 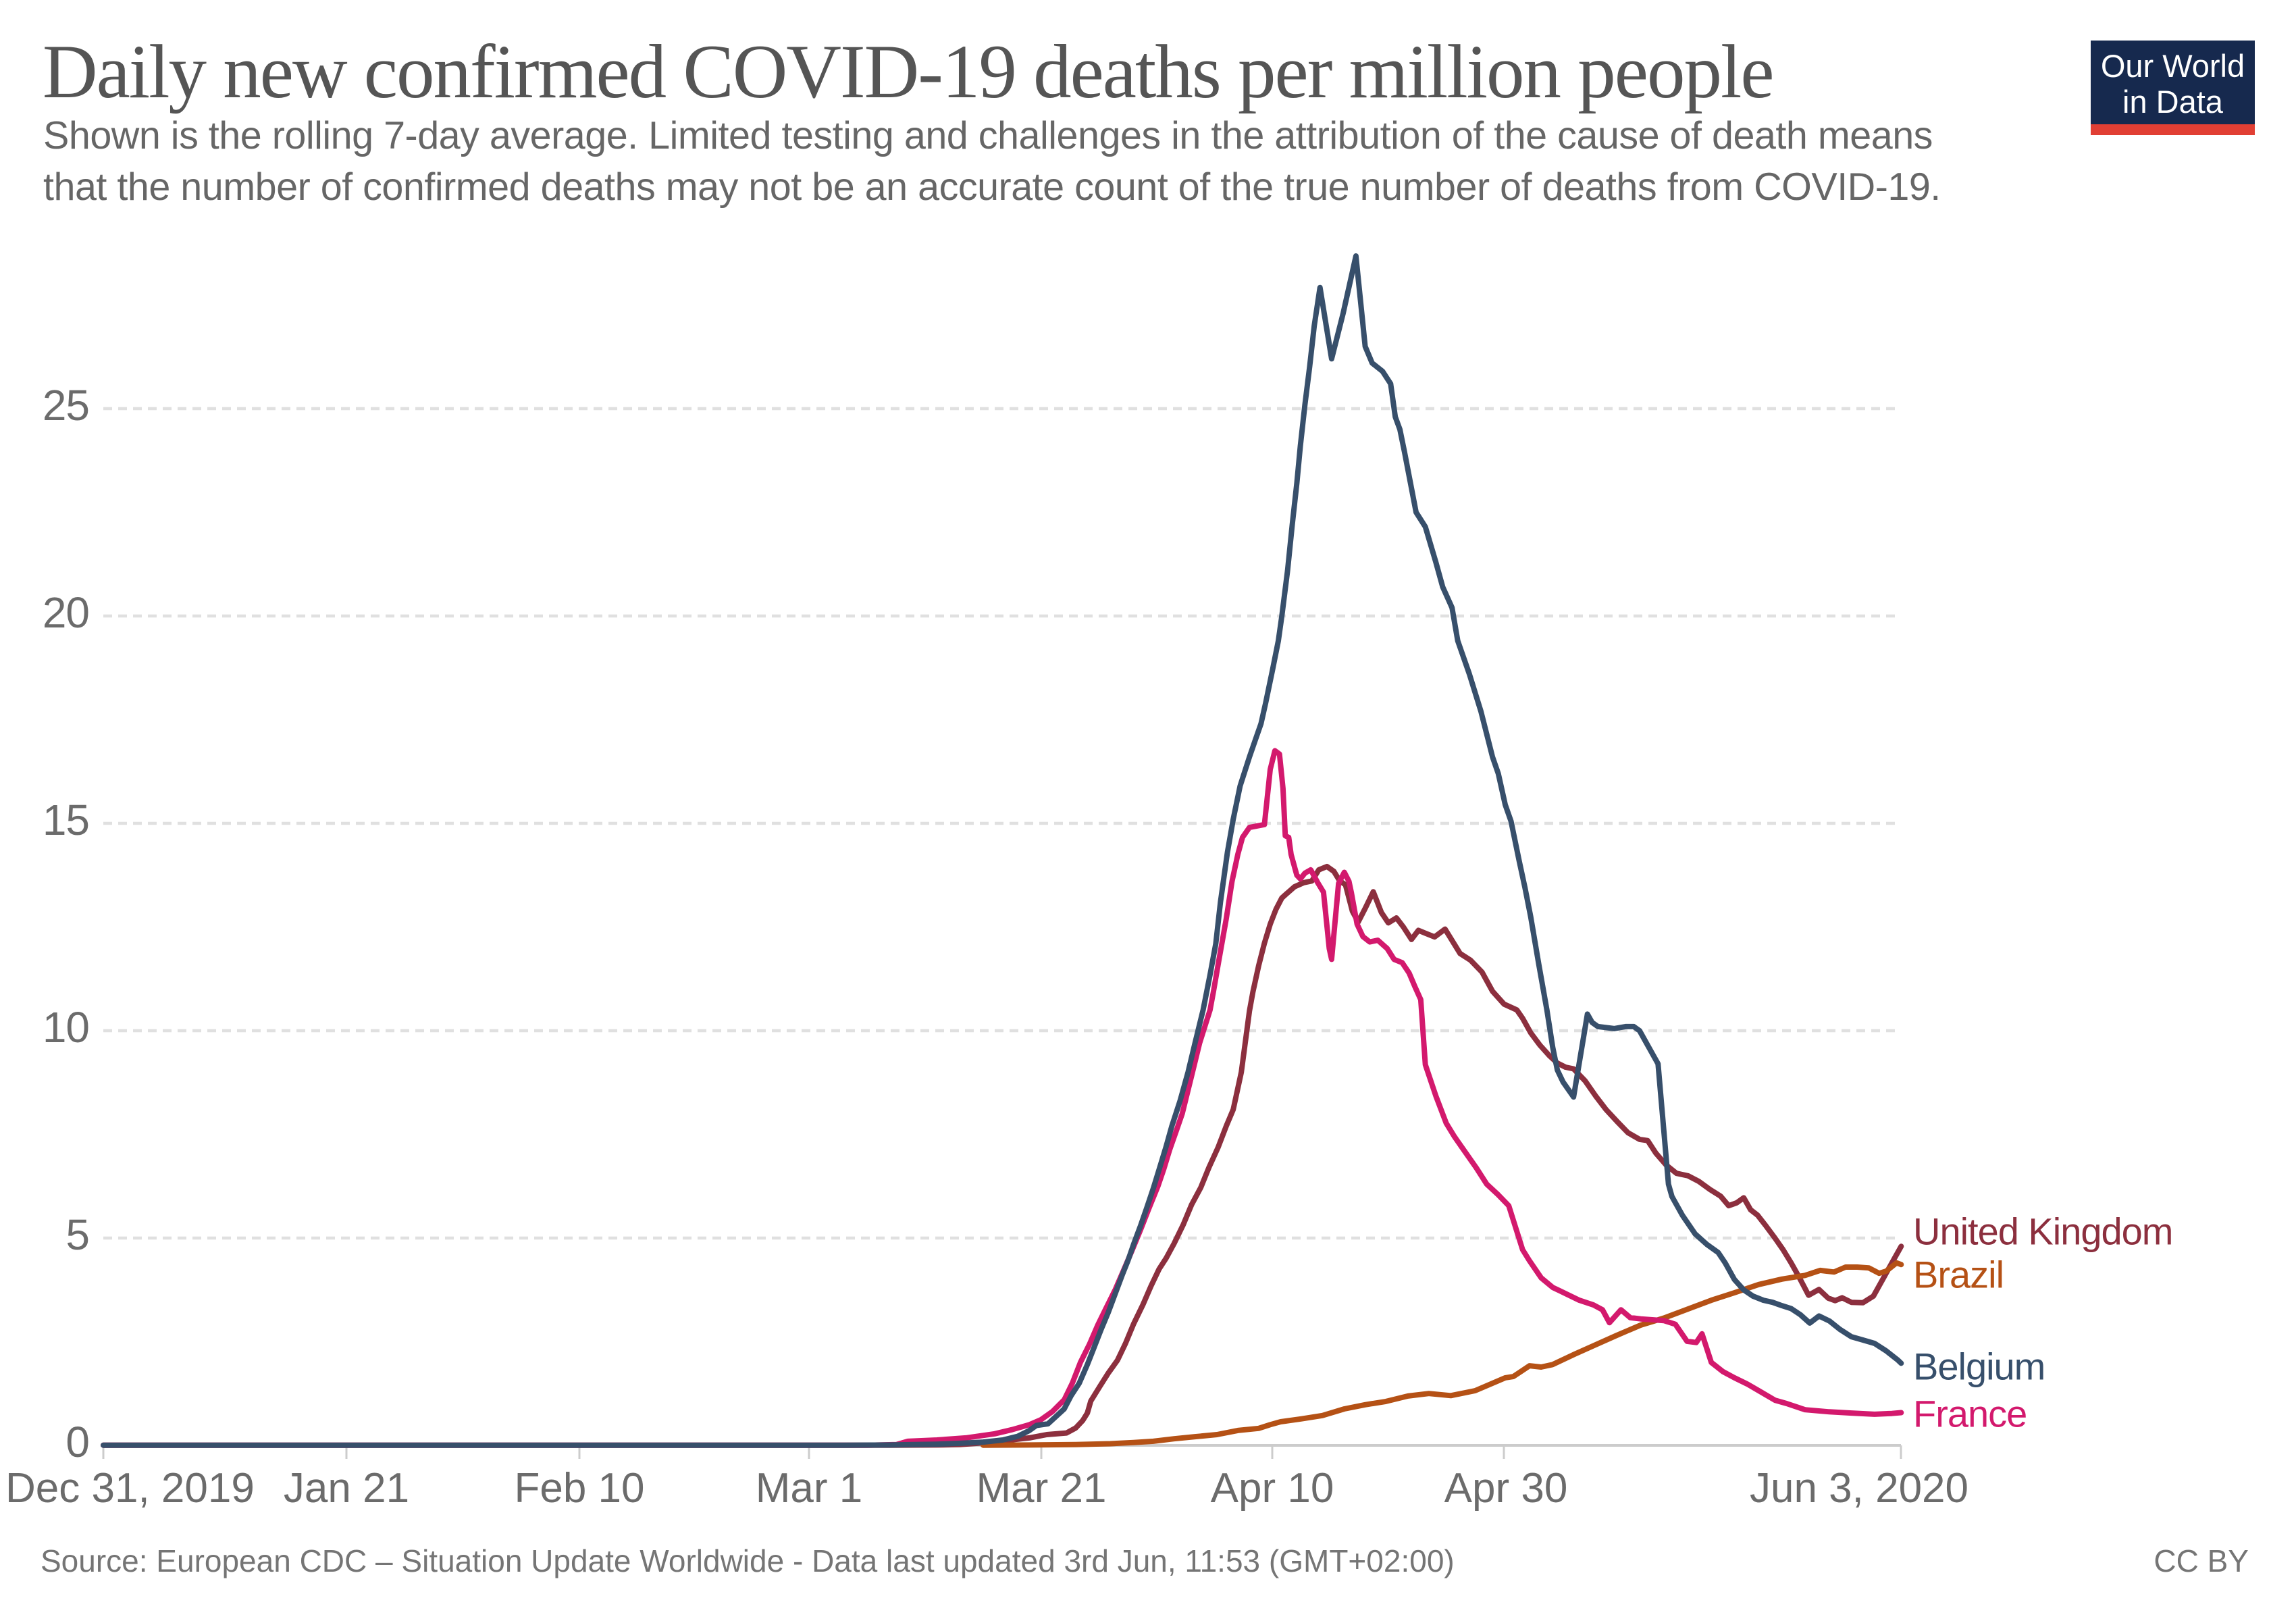 What do you see at coordinates (1859, 1488) in the screenshot?
I see `svg-text: Jun 3, 2020` at bounding box center [1859, 1488].